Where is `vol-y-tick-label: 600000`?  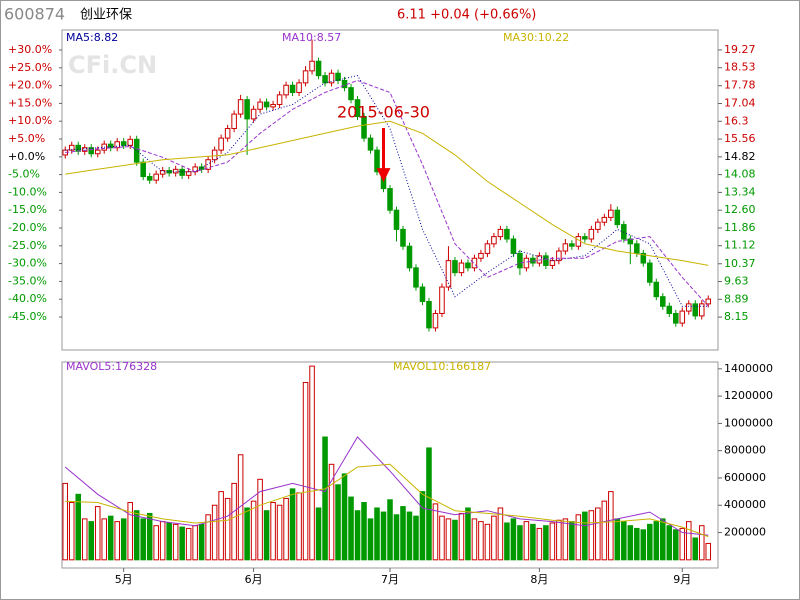 vol-y-tick-label: 600000 is located at coordinates (745, 477).